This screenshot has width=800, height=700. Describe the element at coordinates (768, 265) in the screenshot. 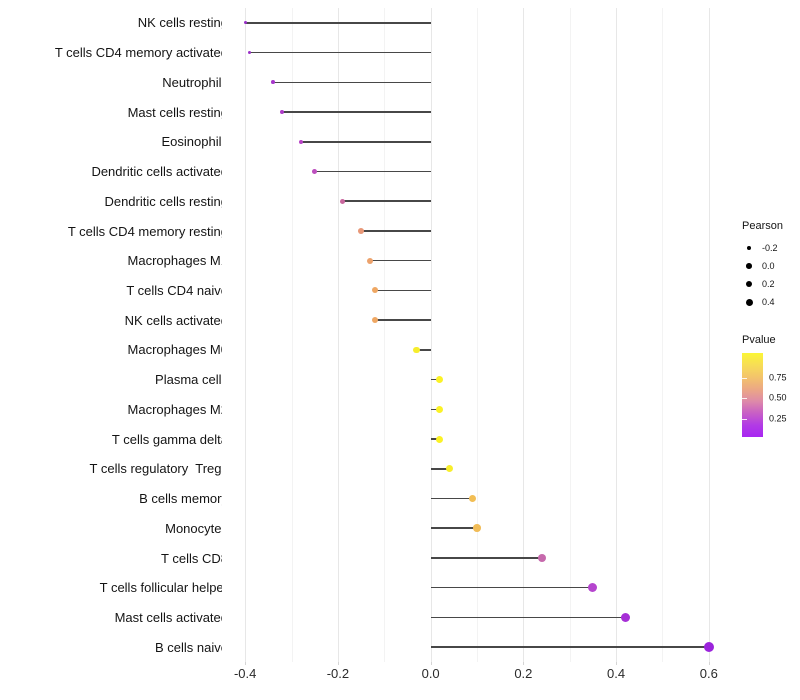

I see `legend-size-label: 0.0` at that location.